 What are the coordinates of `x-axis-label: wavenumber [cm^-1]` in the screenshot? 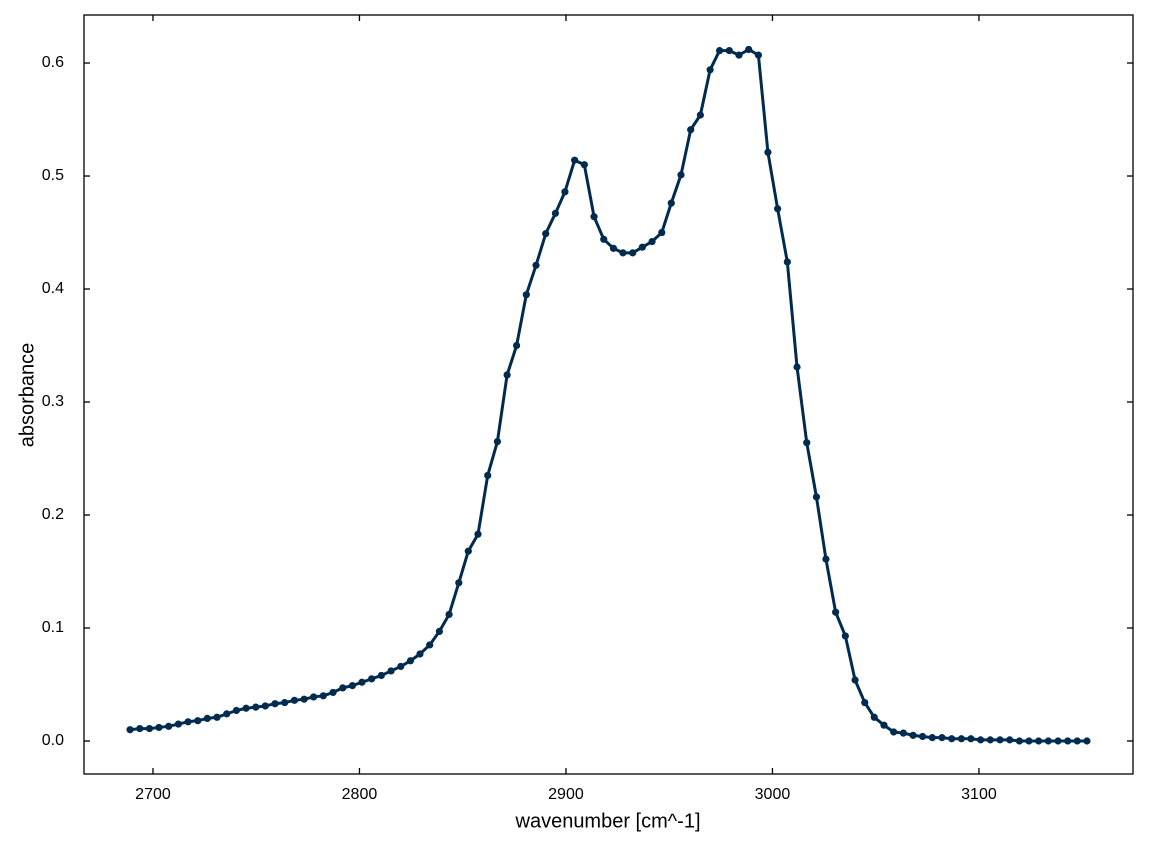 It's located at (608, 821).